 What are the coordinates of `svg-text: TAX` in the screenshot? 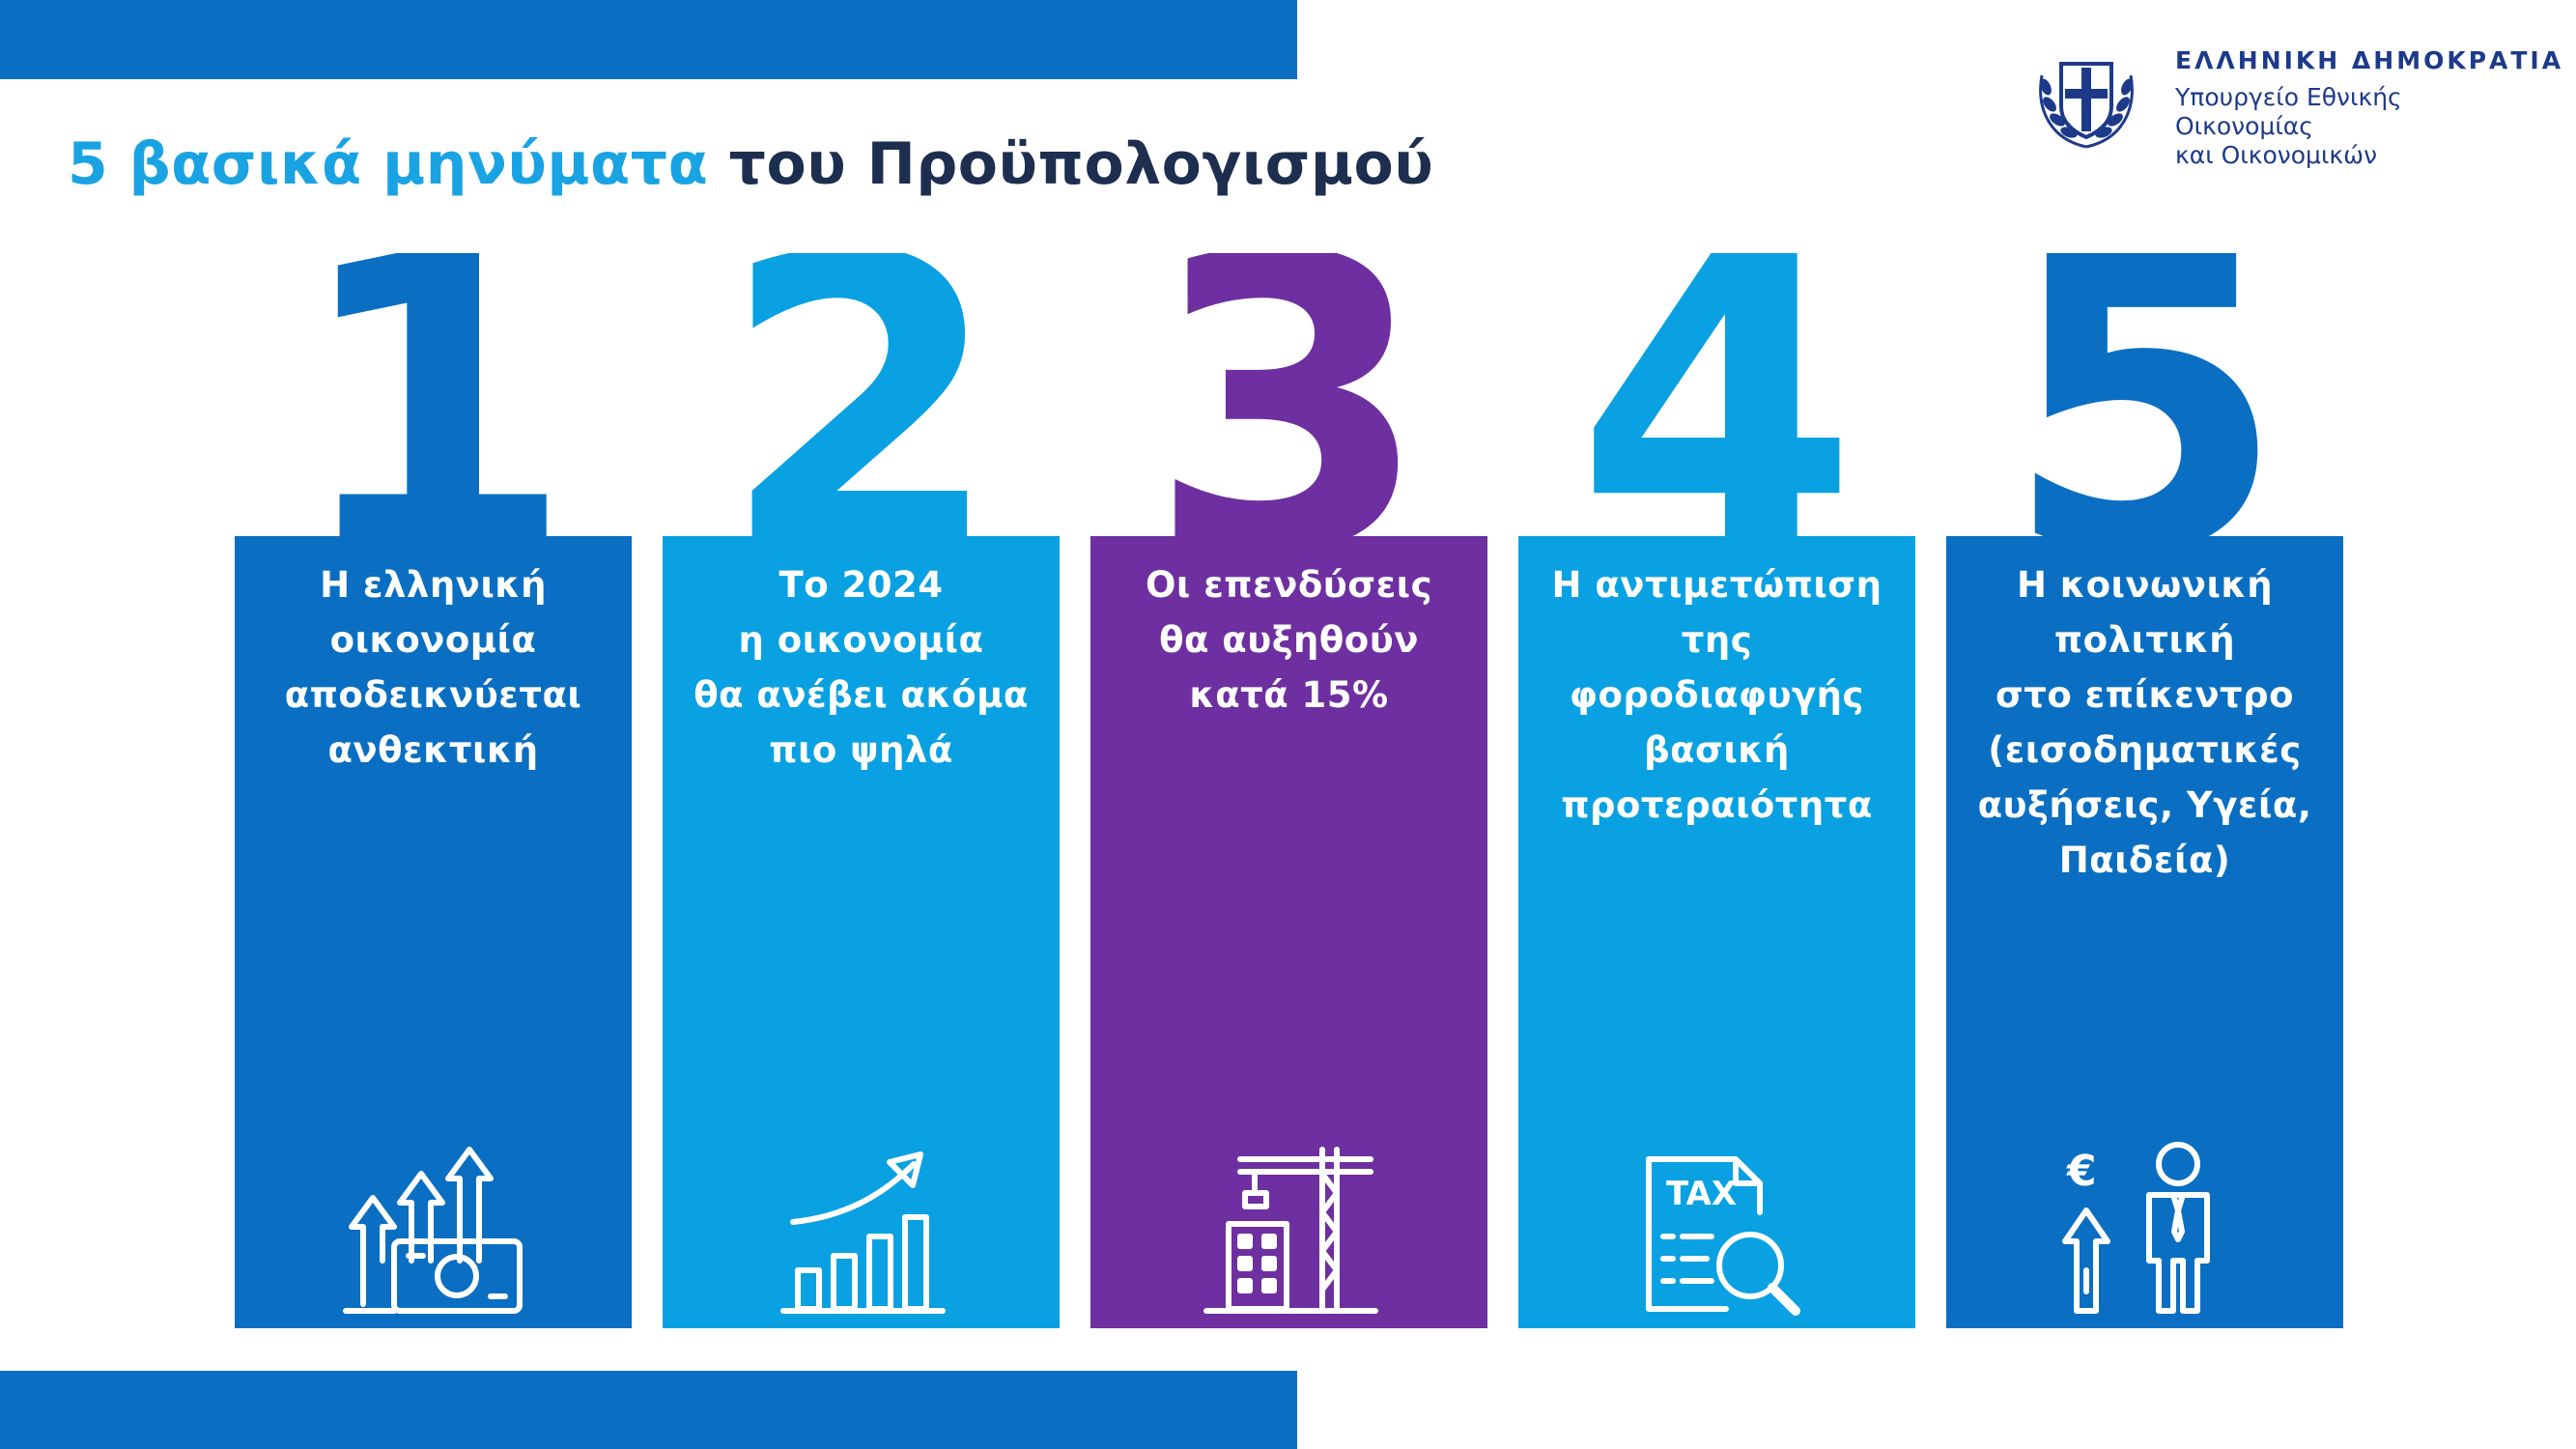 It's located at (1701, 1194).